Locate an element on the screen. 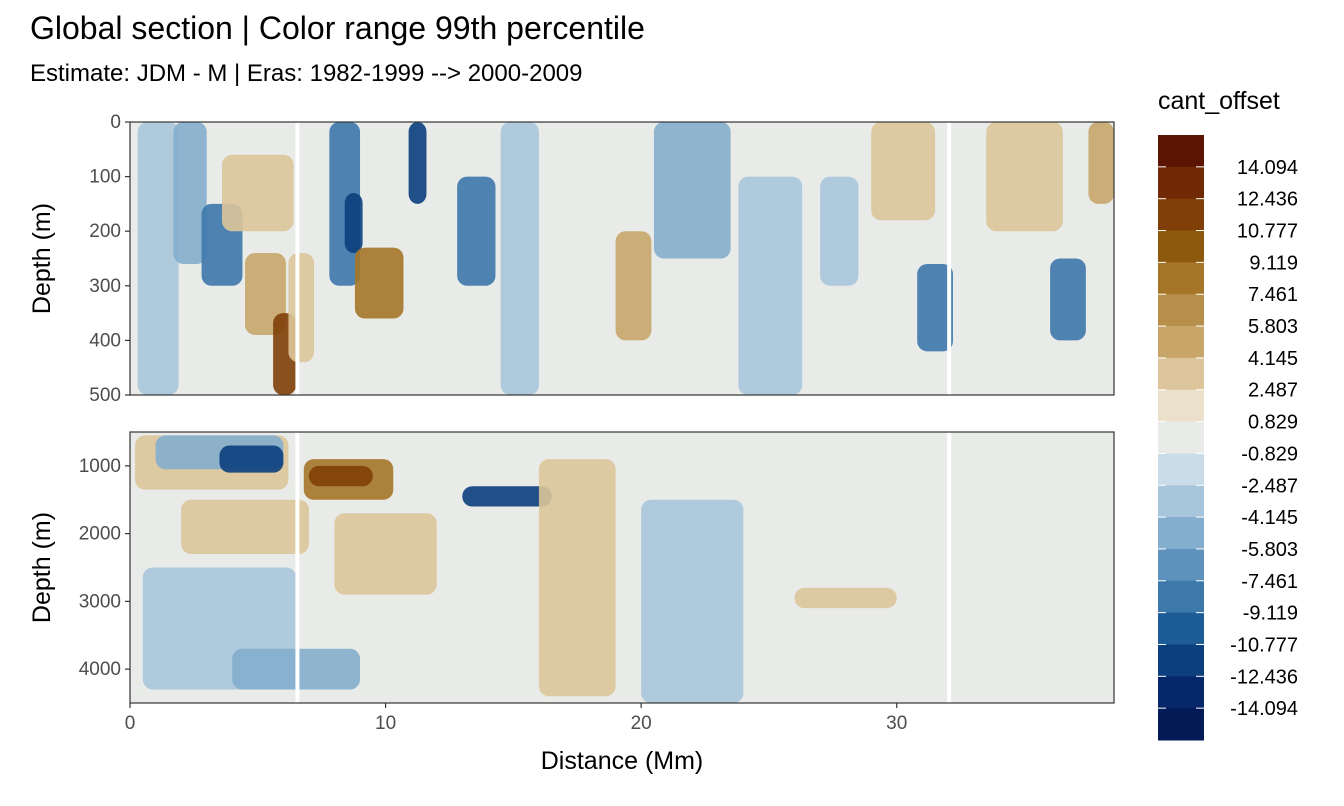 This screenshot has width=1344, height=806. y-tick-label: 400 is located at coordinates (105, 340).